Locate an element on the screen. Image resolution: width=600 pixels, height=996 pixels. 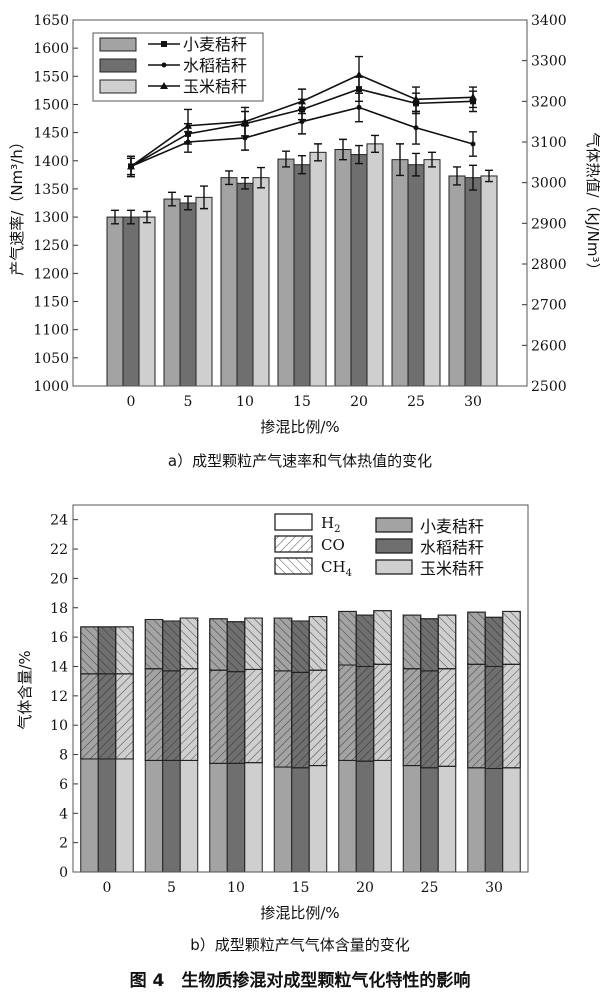
x-tick-label: 0 is located at coordinates (131, 402).